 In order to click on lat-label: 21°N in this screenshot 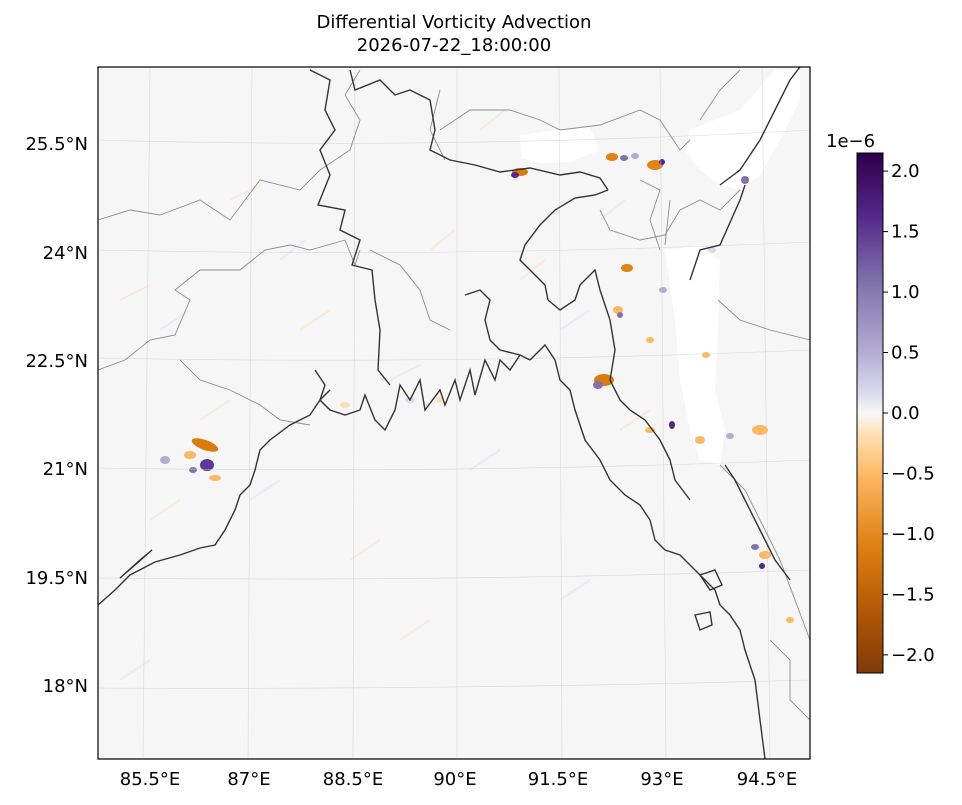, I will do `click(65, 469)`.